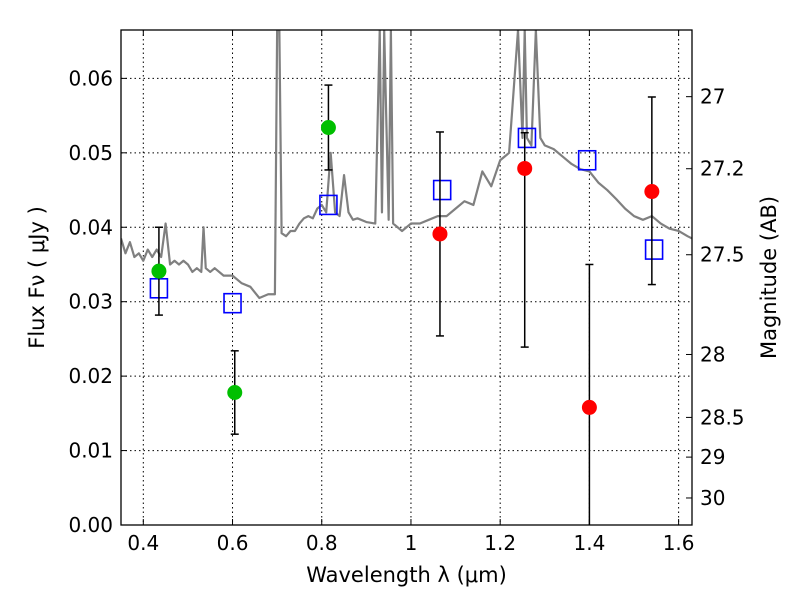 This screenshot has height=600, width=800. Describe the element at coordinates (90, 376) in the screenshot. I see `y-tick-label: 0.02` at that location.